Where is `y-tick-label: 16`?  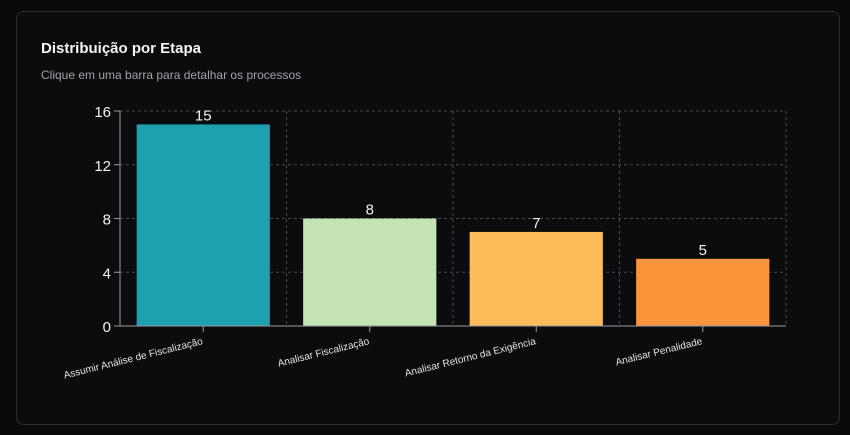 y-tick-label: 16 is located at coordinates (102, 112).